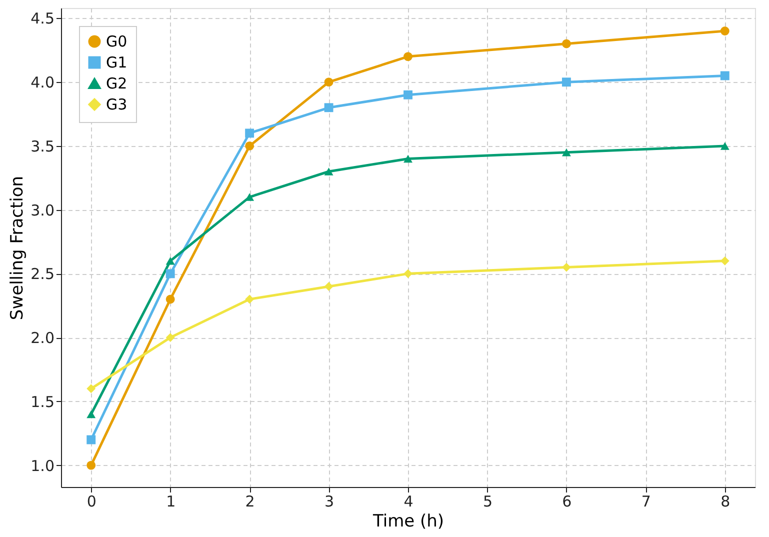 This screenshot has width=769, height=537. What do you see at coordinates (18, 248) in the screenshot?
I see `y-axis-title: Swelling Fraction` at bounding box center [18, 248].